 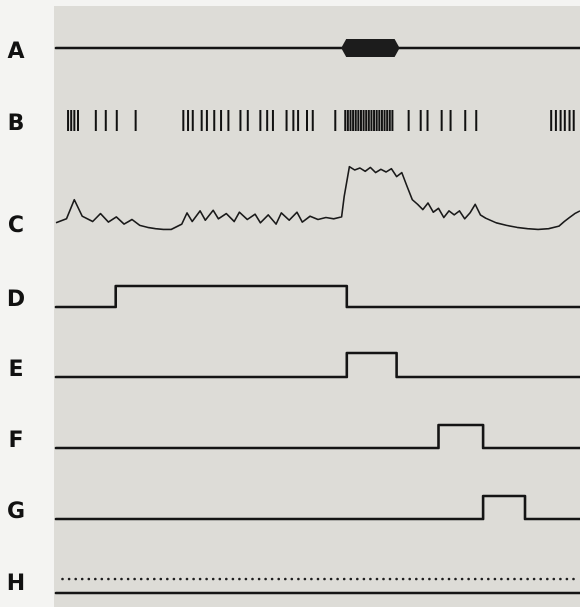 I want to click on trace-c, so click(x=317, y=198).